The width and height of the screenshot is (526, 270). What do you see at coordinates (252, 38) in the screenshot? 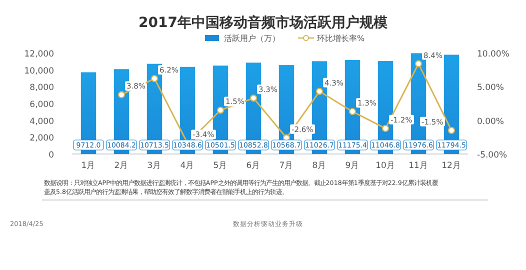
I see `legend-label: 活跃用户（万）` at bounding box center [252, 38].